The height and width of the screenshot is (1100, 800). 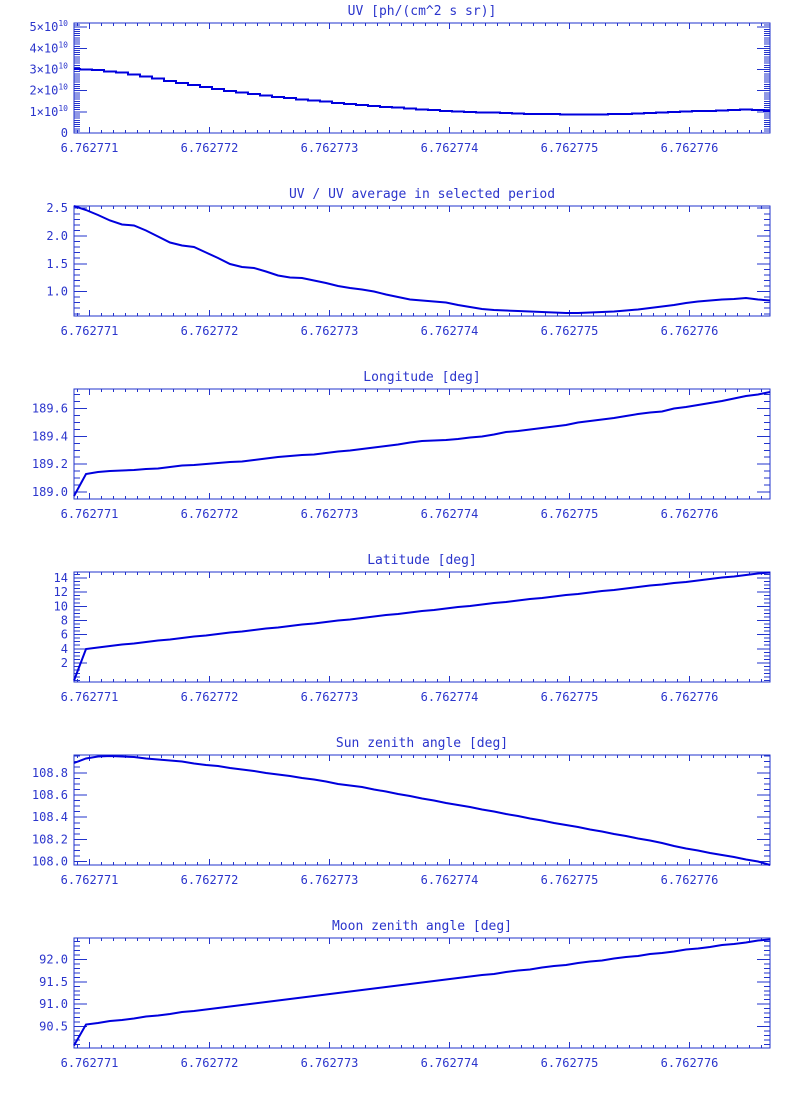 What do you see at coordinates (50, 437) in the screenshot?
I see `y-axis-tick-label: 189.4` at bounding box center [50, 437].